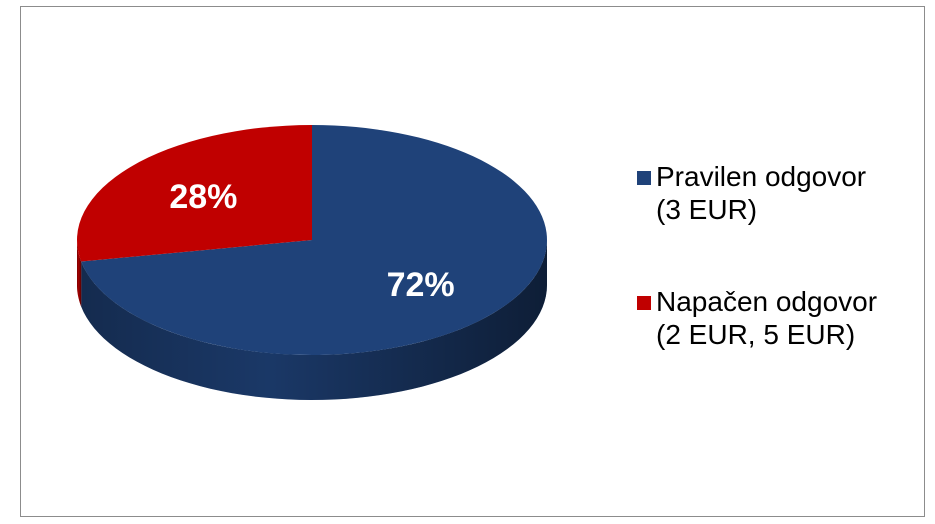  I want to click on legend-label: Napačen odgovor (2 EUR, 5 EUR), so click(767, 318).